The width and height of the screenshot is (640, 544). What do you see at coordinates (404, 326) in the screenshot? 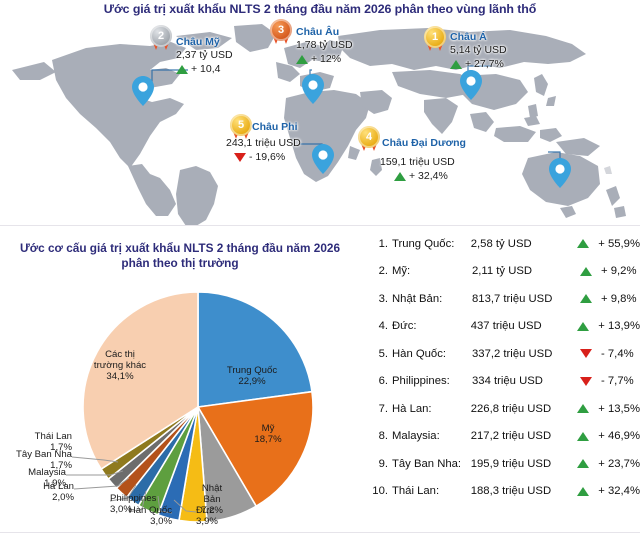
I see `ranking-label: Đức:` at bounding box center [404, 326].